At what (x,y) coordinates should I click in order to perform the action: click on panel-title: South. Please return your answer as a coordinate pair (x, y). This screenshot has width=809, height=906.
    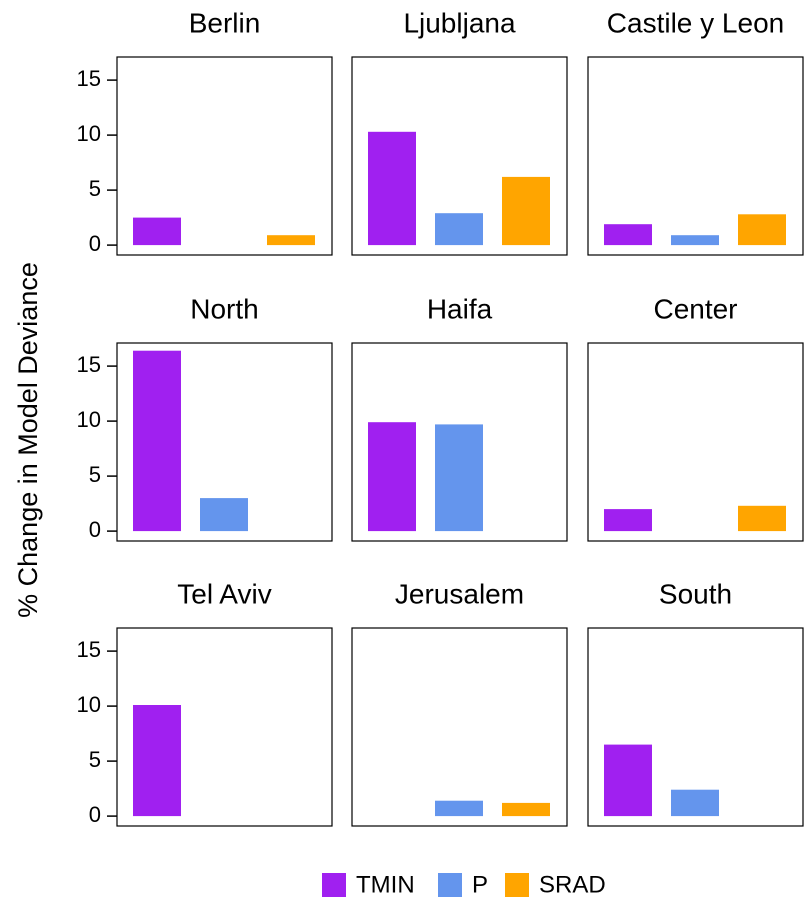
    Looking at the image, I should click on (695, 593).